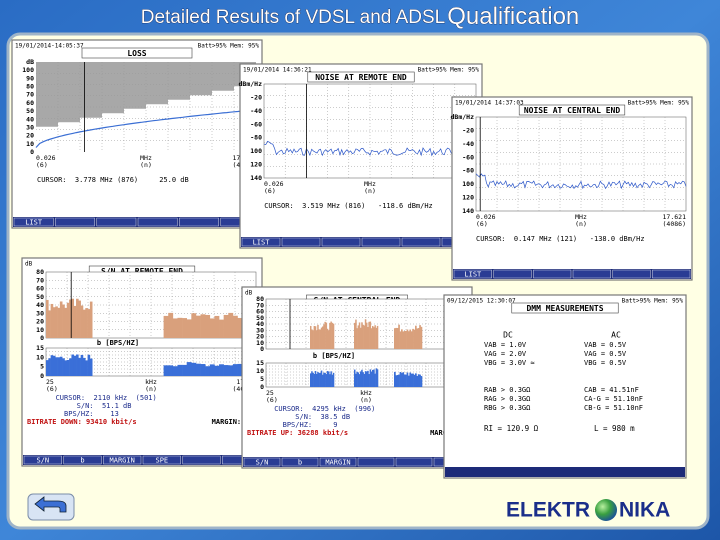 The height and width of the screenshot is (540, 720). What do you see at coordinates (50, 504) in the screenshot?
I see `back-arrow` at bounding box center [50, 504].